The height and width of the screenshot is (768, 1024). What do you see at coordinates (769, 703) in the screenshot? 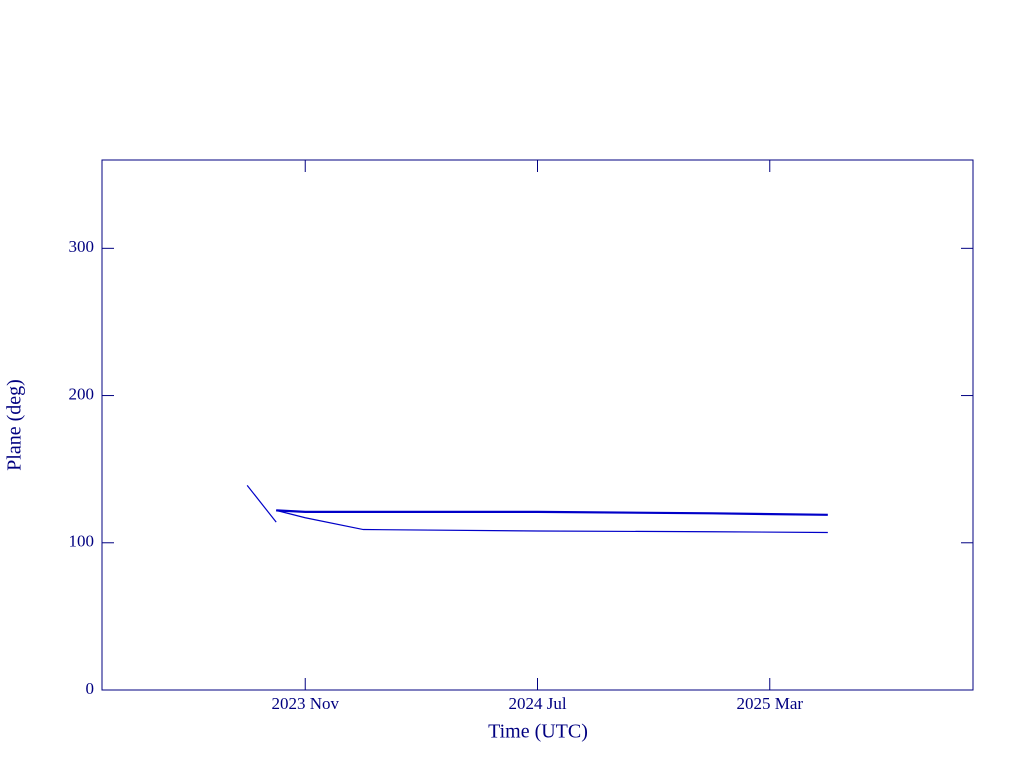
I see `x-tick-label: 2025 Mar` at bounding box center [769, 703].